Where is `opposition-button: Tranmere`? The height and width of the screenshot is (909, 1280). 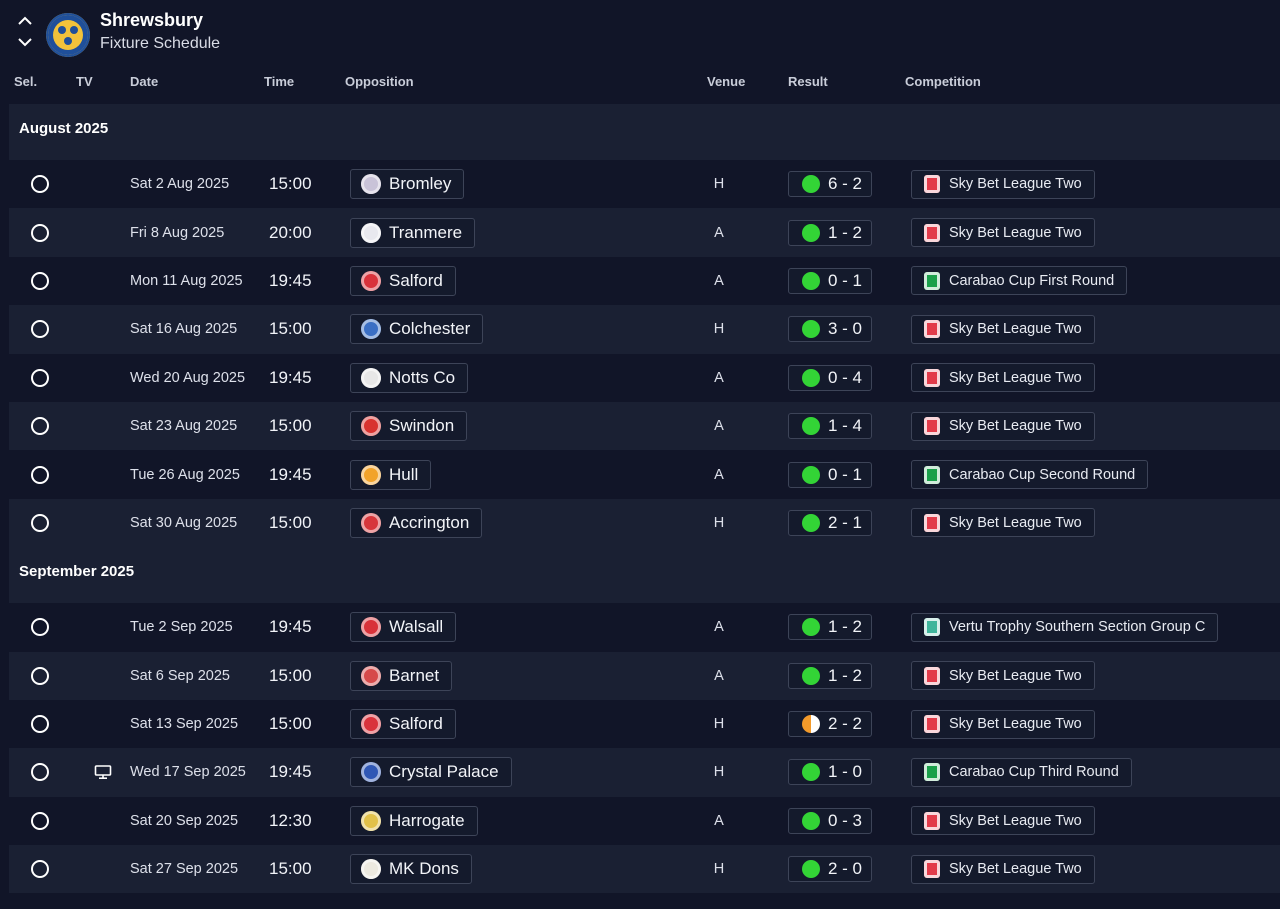
opposition-button: Tranmere is located at coordinates (413, 232).